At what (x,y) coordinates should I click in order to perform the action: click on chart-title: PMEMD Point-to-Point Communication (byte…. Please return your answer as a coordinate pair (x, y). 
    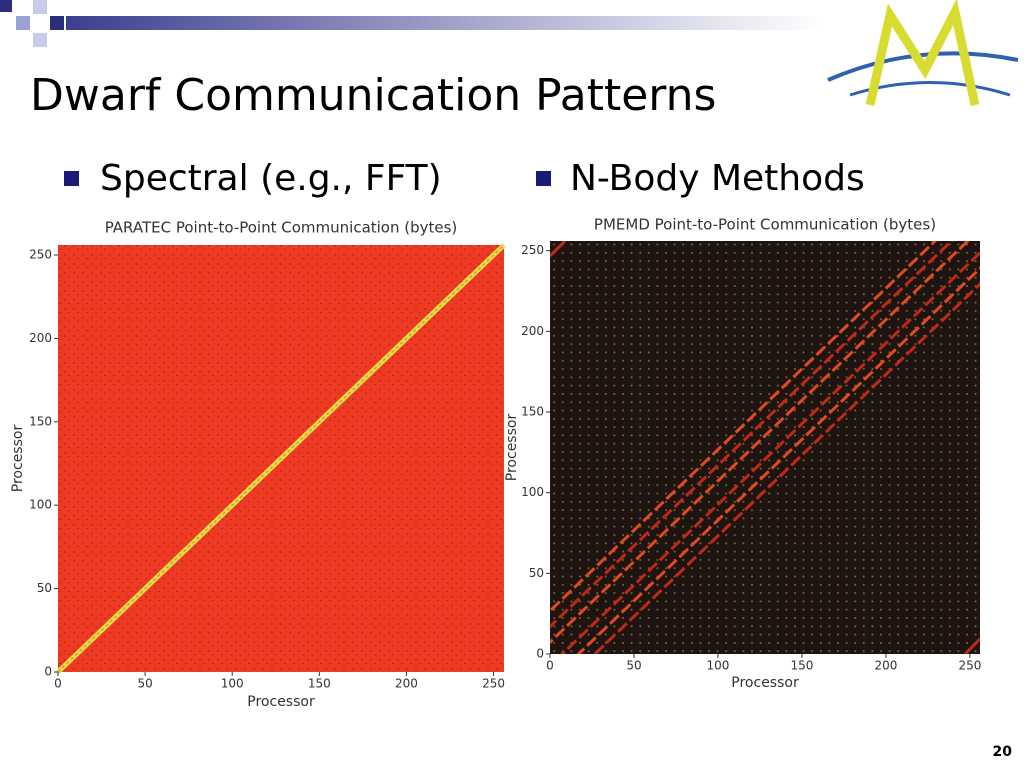
    Looking at the image, I should click on (765, 225).